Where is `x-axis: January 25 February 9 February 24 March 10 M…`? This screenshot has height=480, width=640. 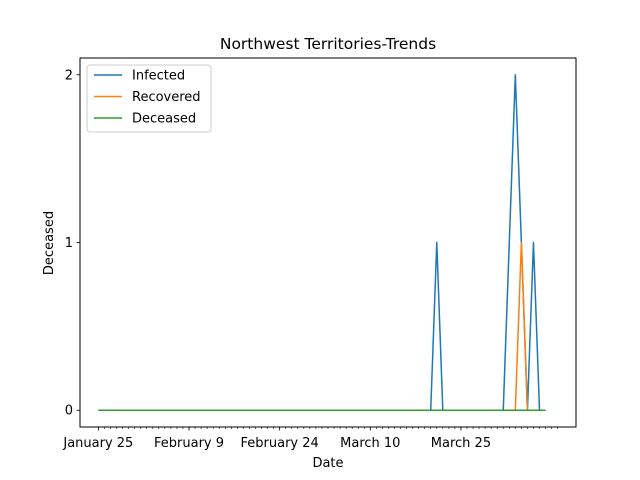
x-axis: January 25 February 9 February 24 March 10 M… is located at coordinates (310, 439).